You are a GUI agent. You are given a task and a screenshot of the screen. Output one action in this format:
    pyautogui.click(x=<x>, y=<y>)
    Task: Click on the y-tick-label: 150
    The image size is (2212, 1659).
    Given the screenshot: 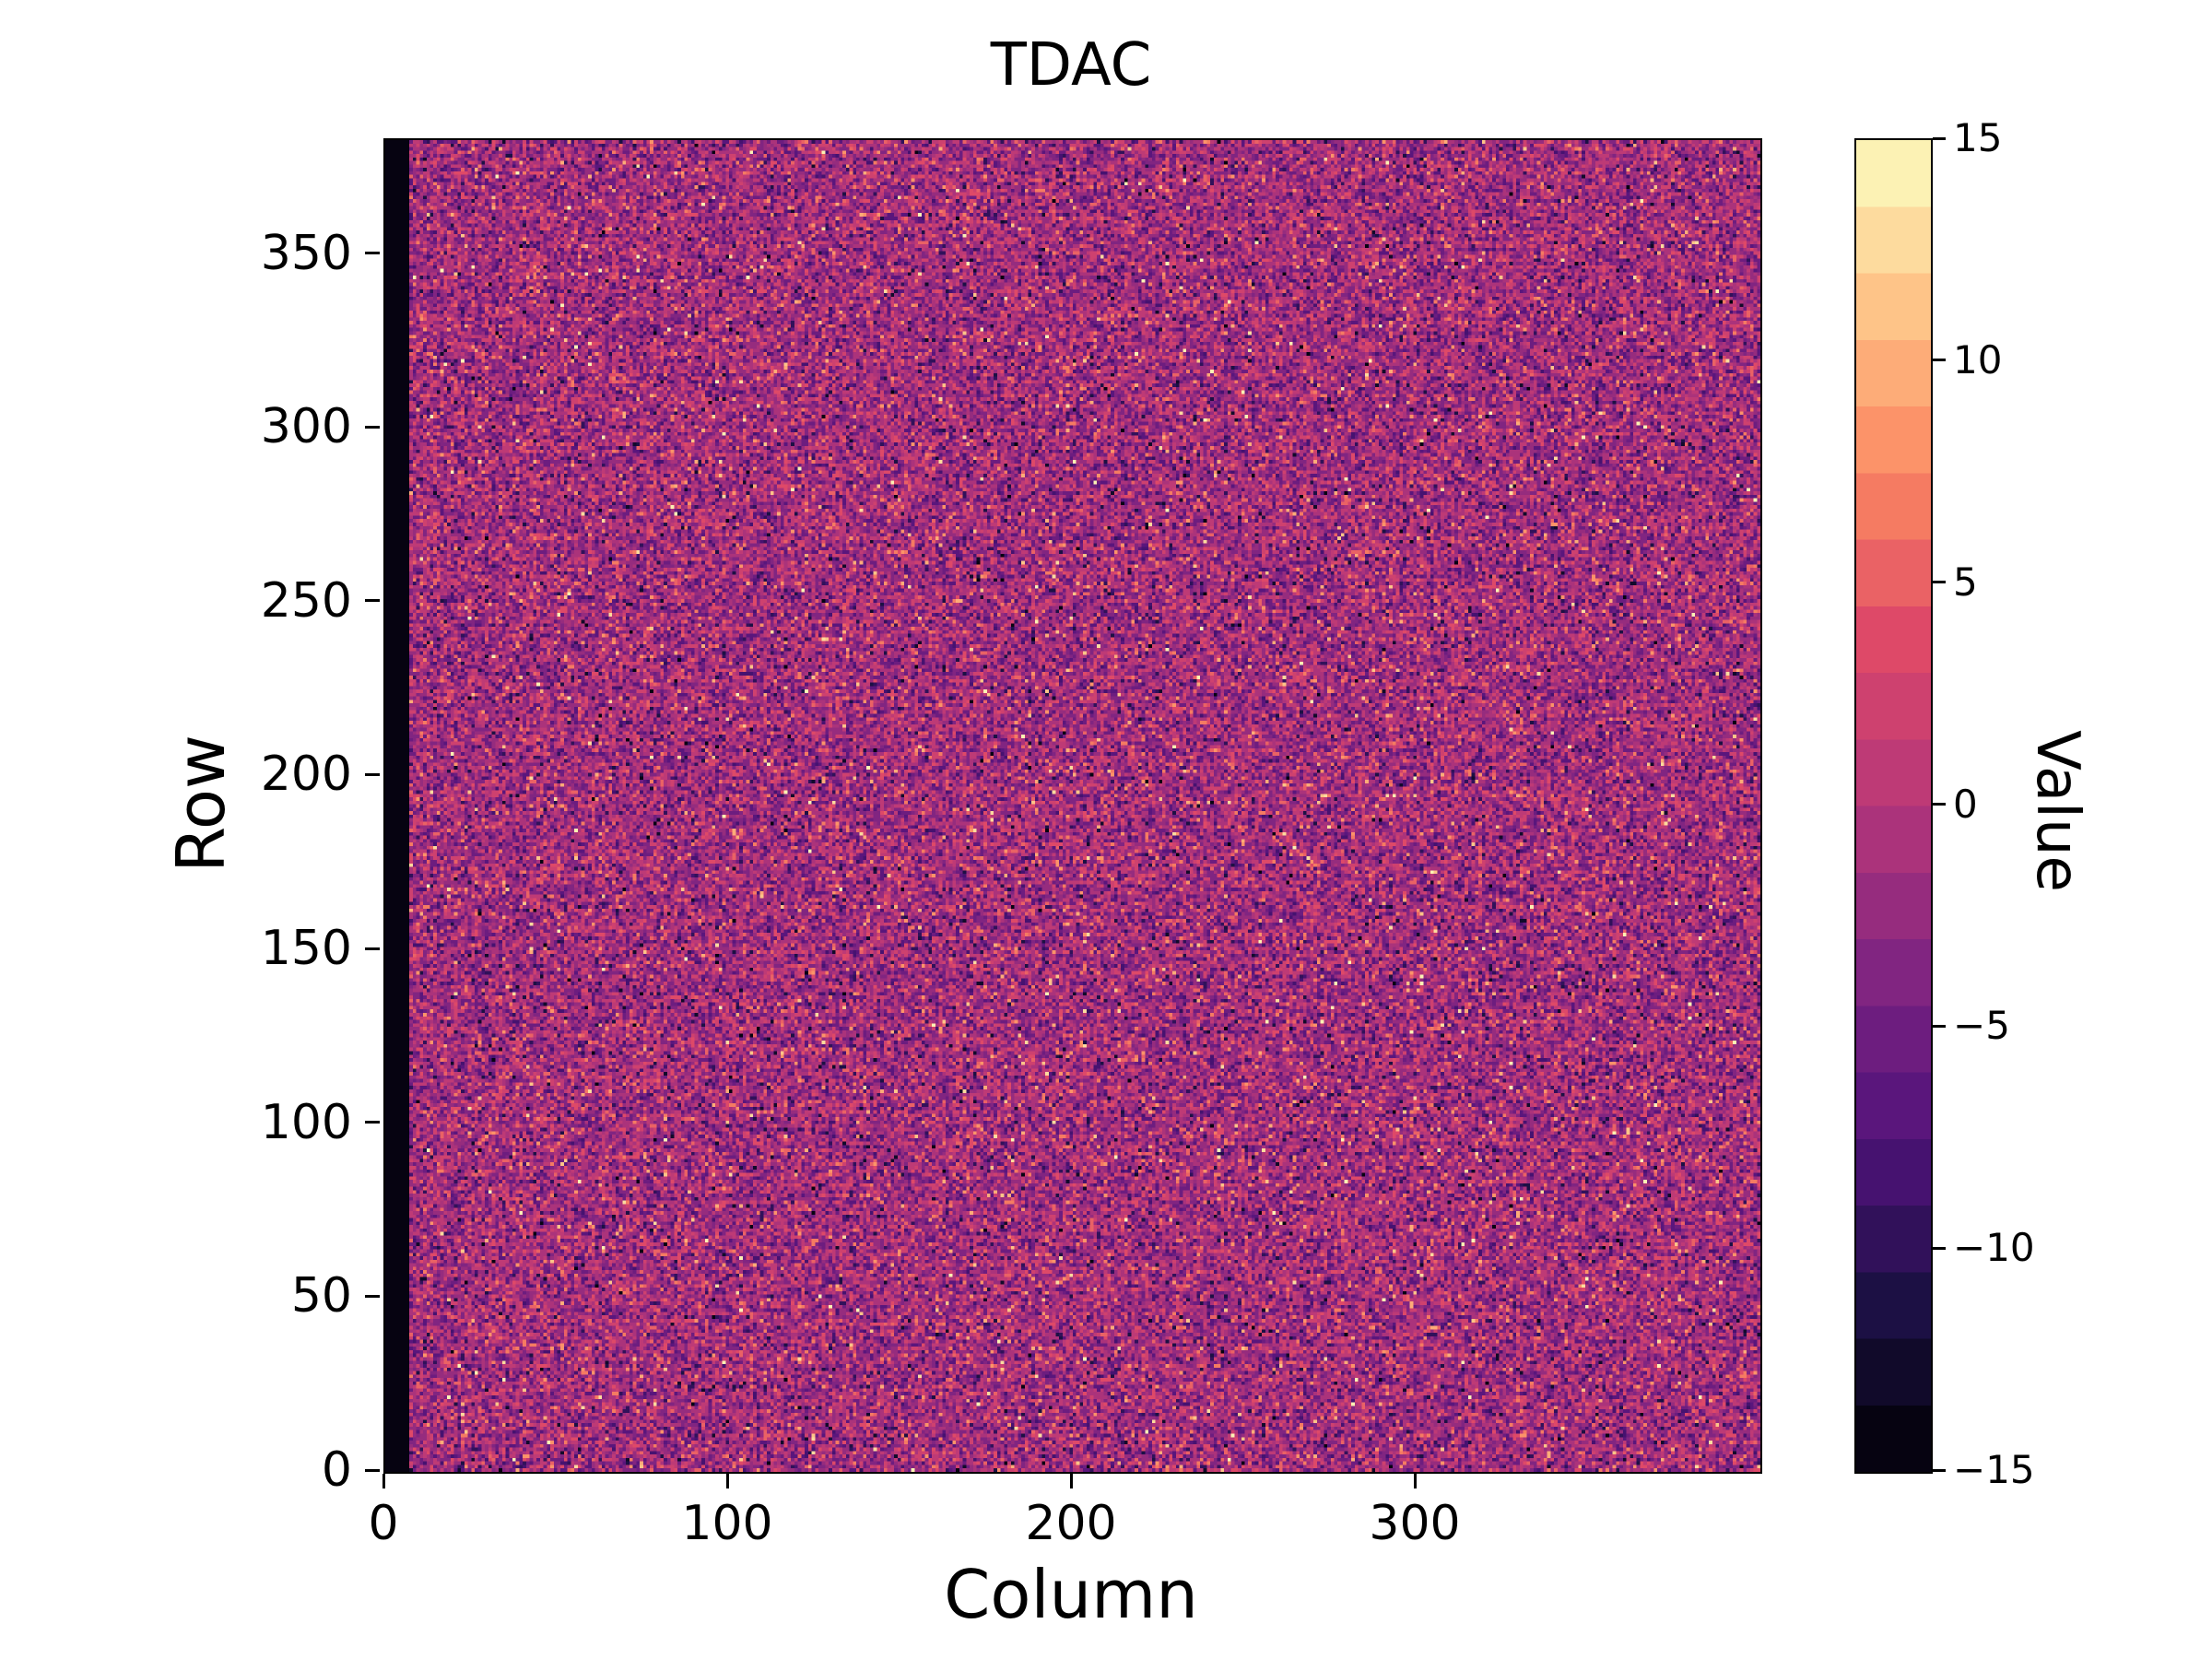 What is the action you would take?
    pyautogui.click(x=306, y=949)
    